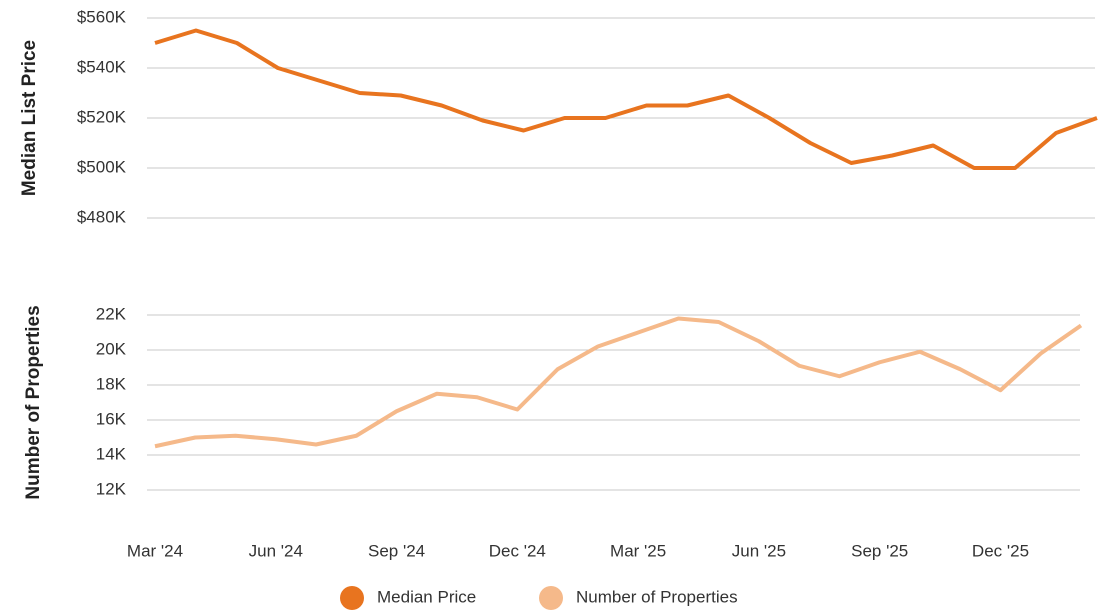  I want to click on y-tick-label: 14K, so click(111, 453).